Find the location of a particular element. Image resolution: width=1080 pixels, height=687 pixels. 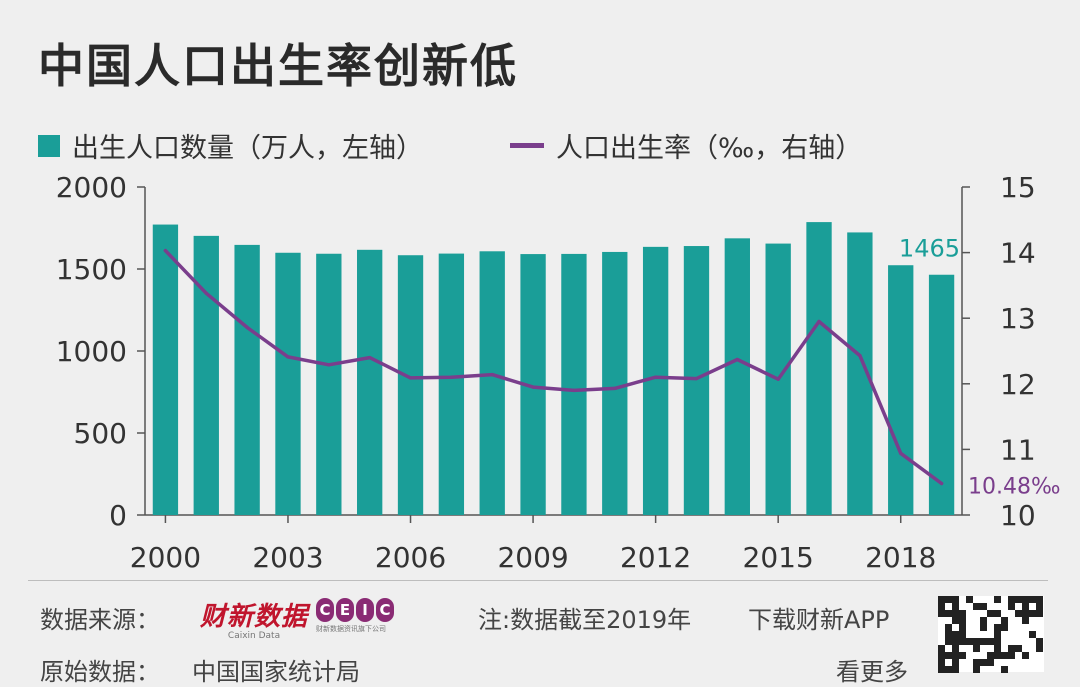

x-axis-tick-label: 2000 is located at coordinates (165, 557).